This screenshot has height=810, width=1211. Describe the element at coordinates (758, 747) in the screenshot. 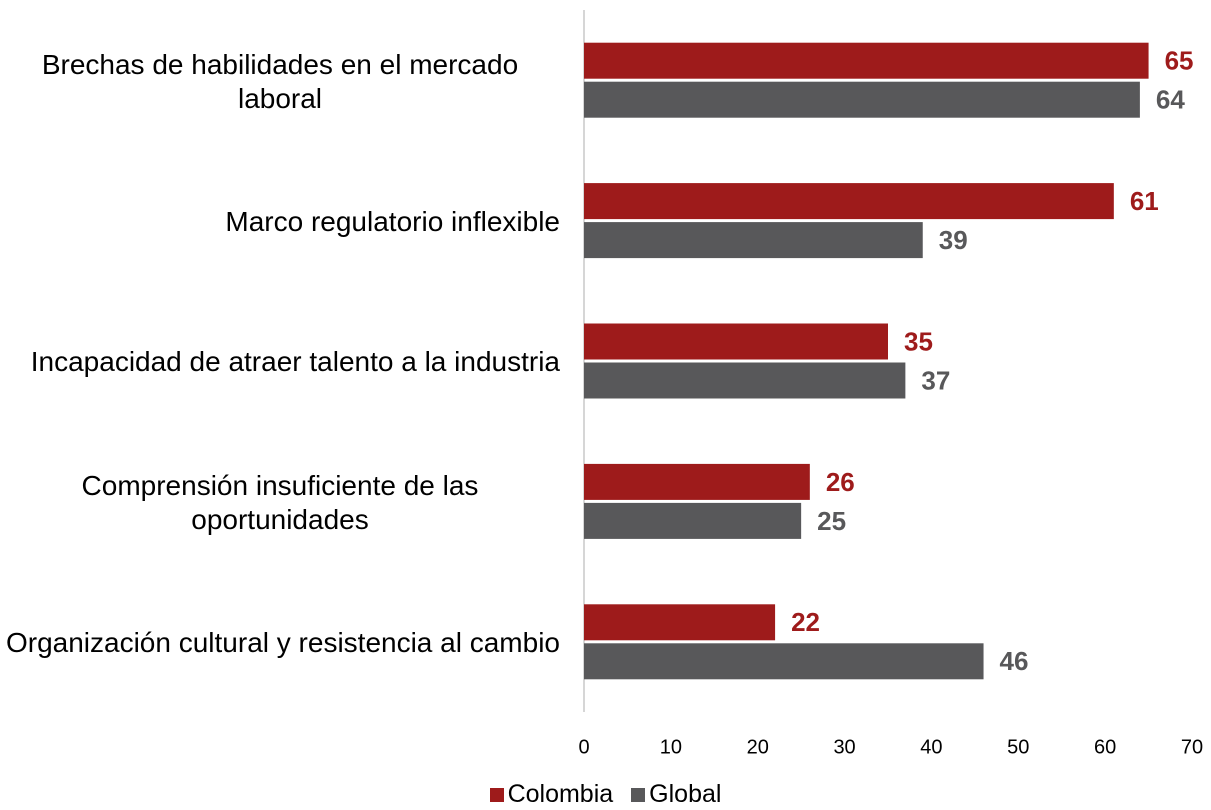

I see `x-tick-label: 20` at that location.